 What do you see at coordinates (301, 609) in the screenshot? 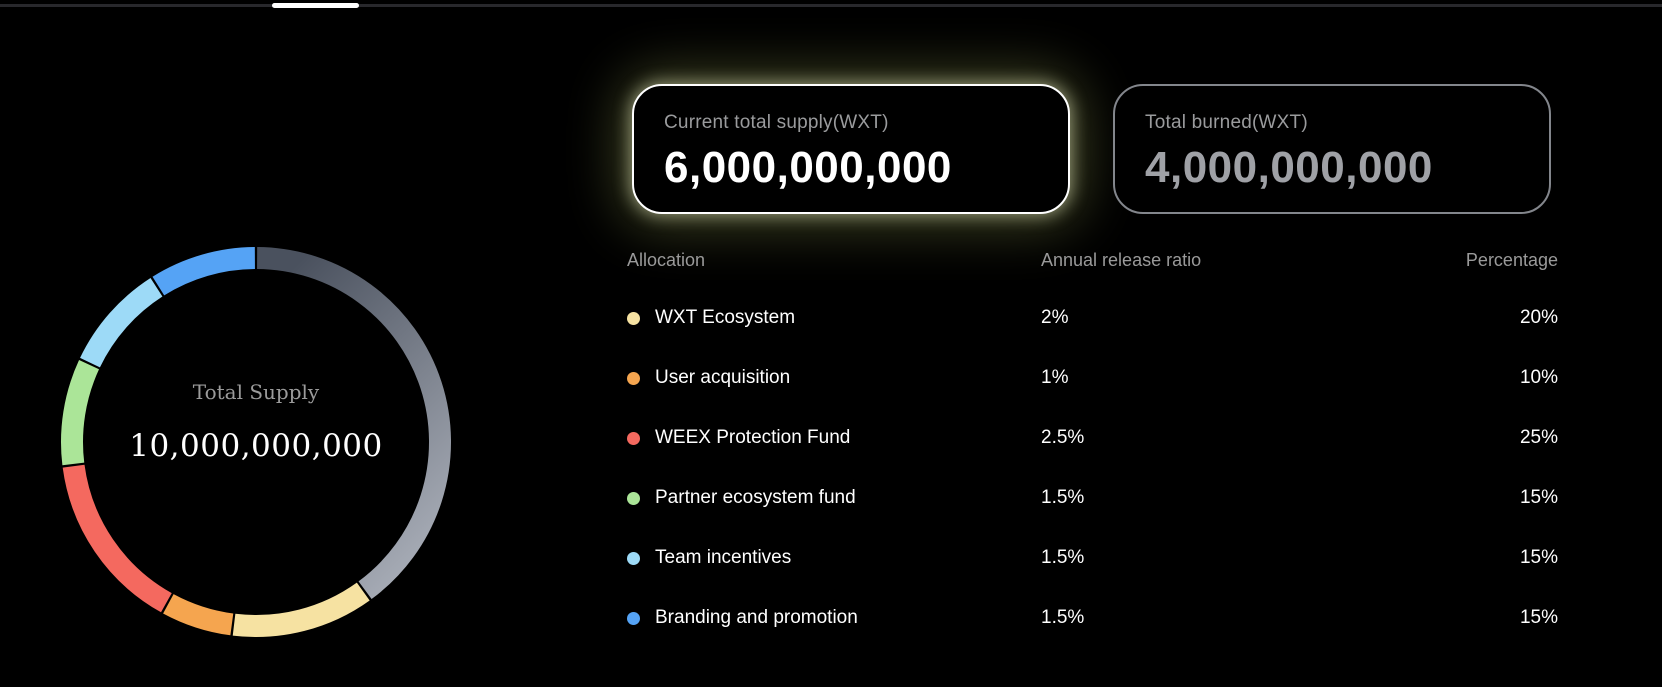
I see `donut-segment-wxt-ecosystem` at bounding box center [301, 609].